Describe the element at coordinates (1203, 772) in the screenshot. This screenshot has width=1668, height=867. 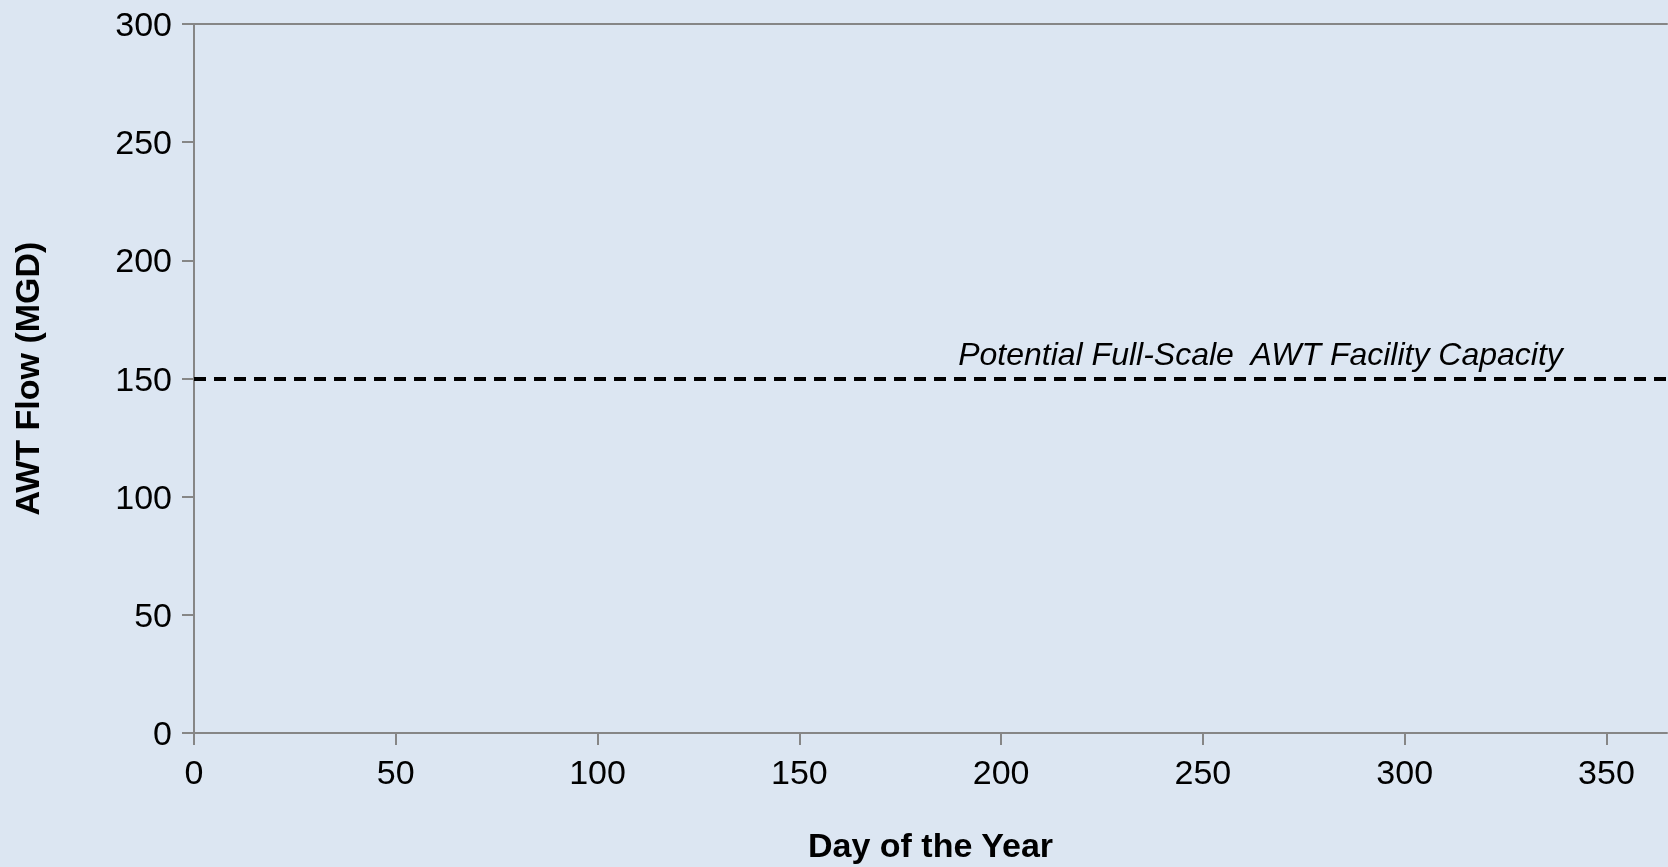
I see `x-tick-label: 250` at that location.